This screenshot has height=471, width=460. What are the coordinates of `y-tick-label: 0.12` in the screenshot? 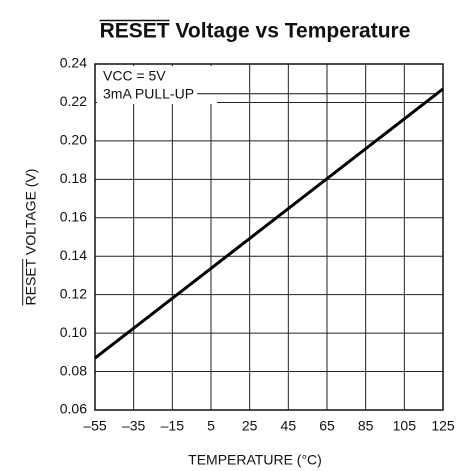 It's located at (73, 293).